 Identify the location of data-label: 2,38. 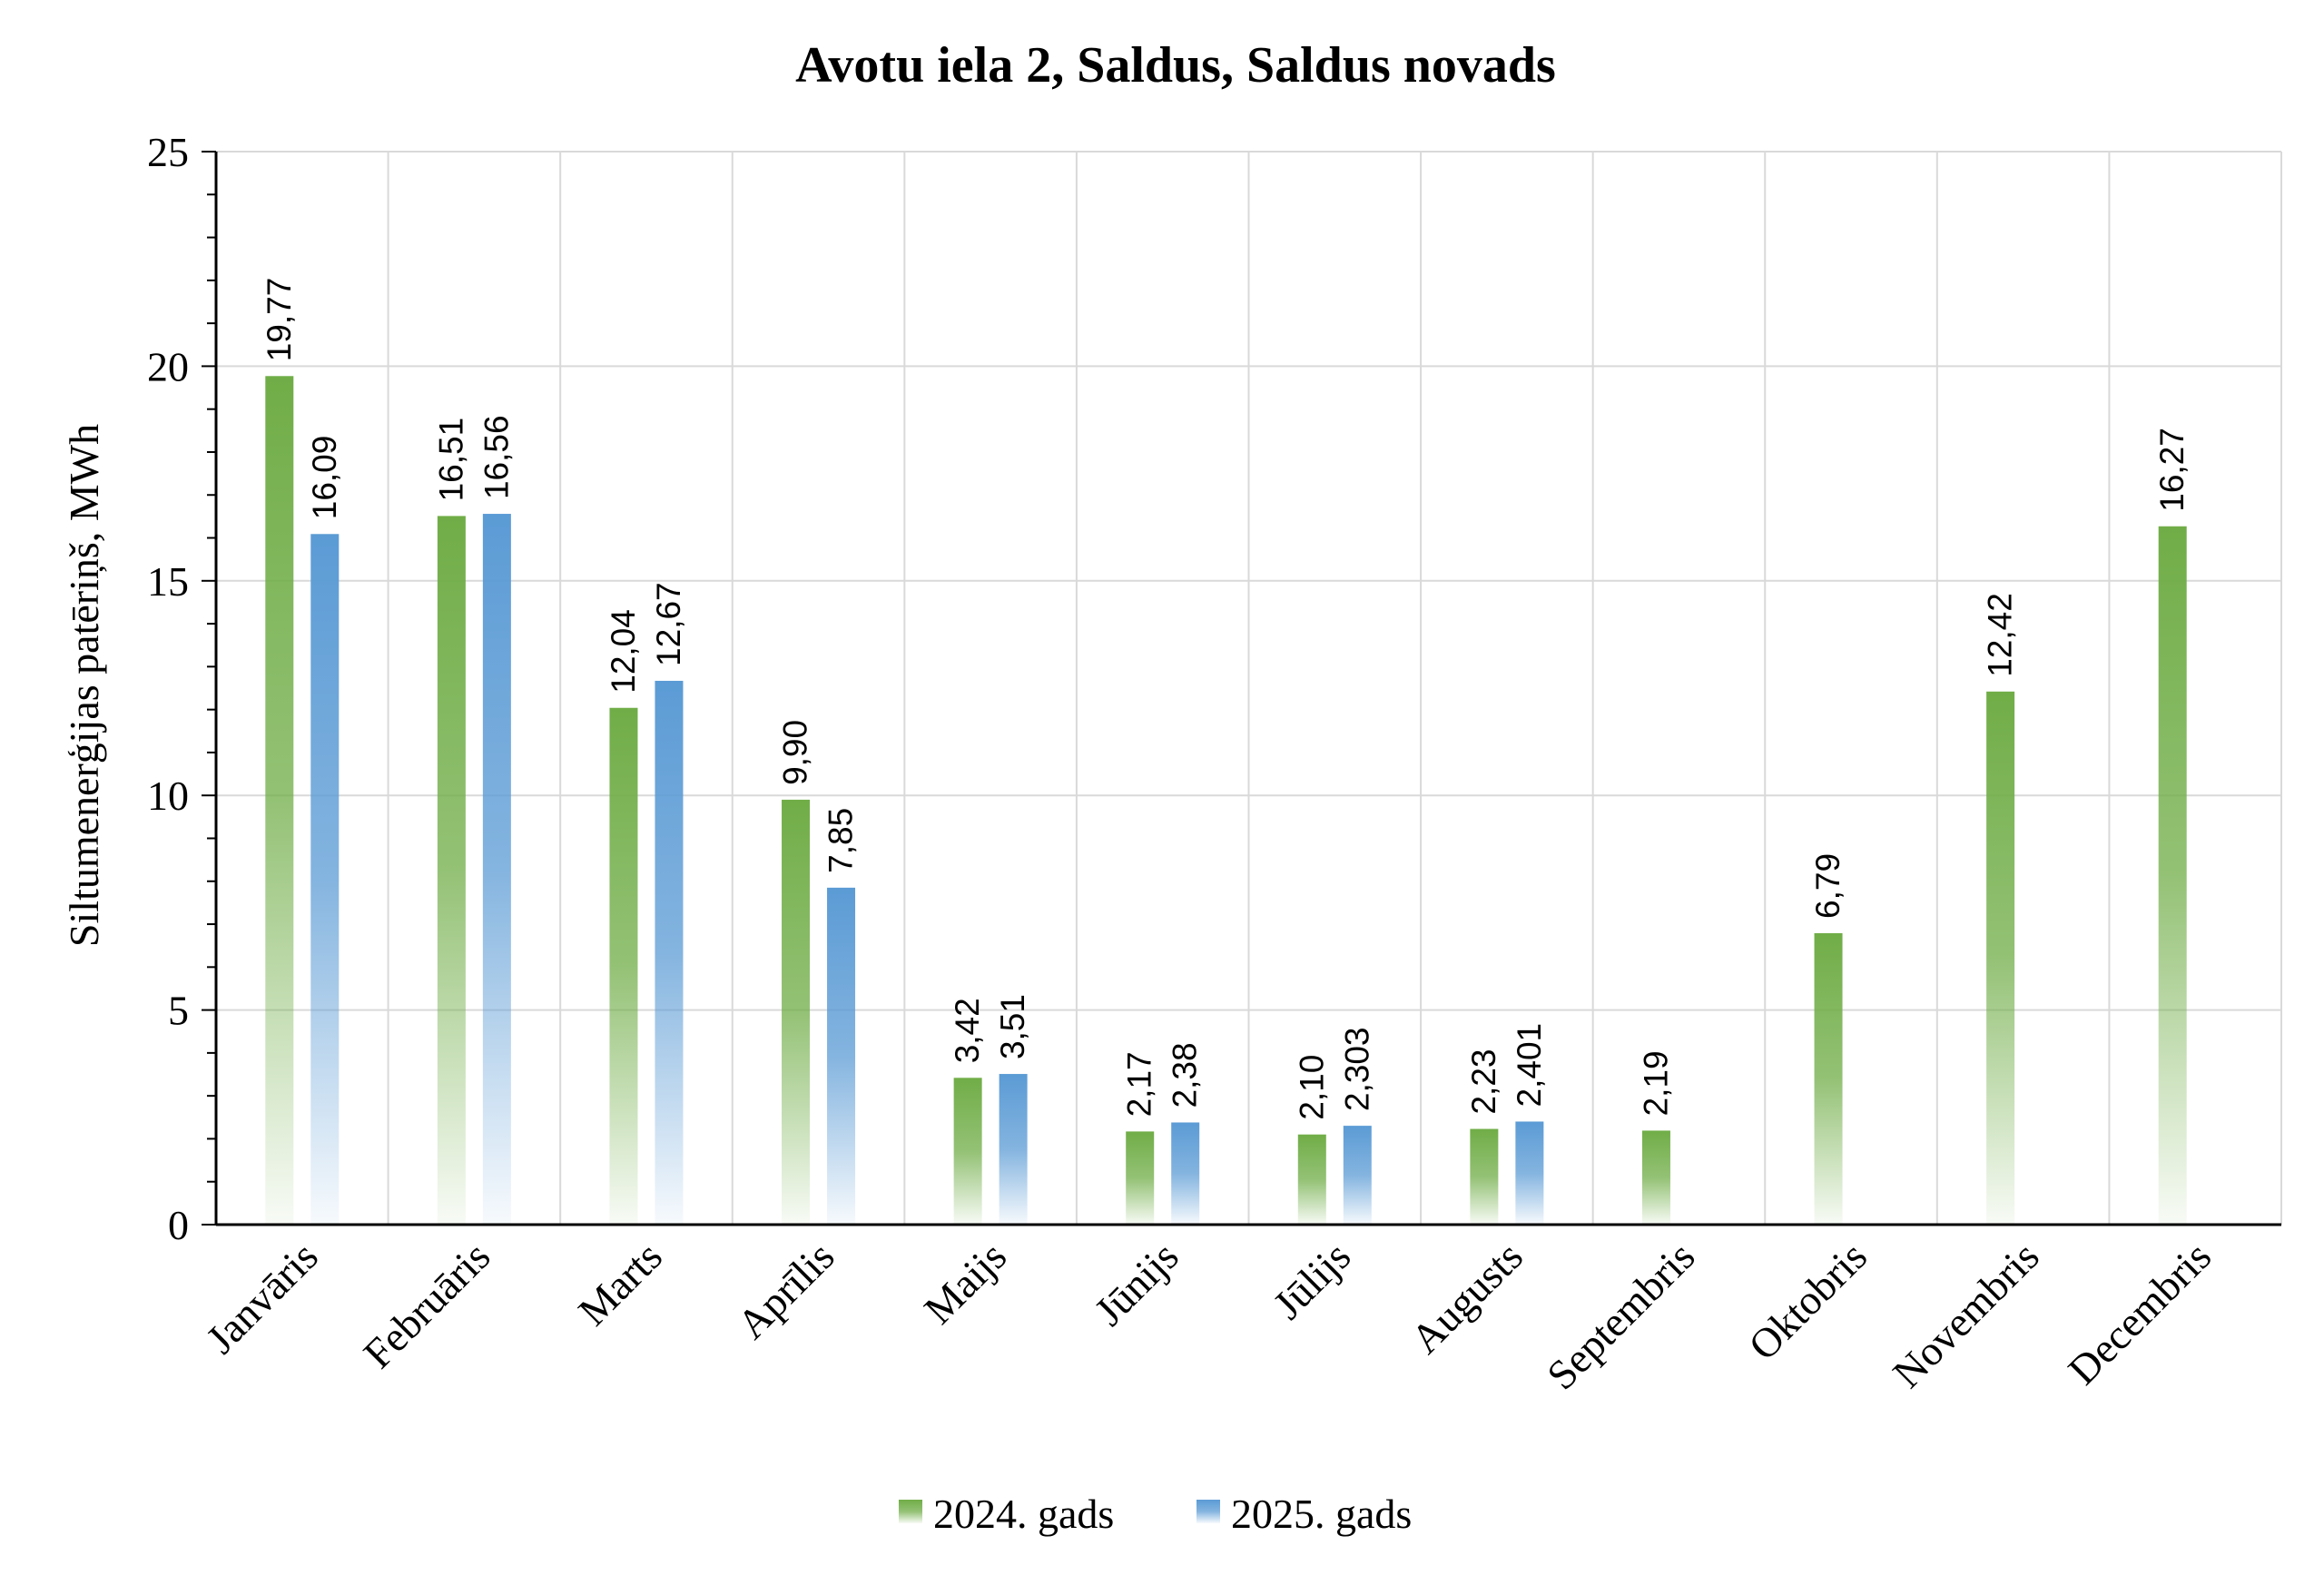
(1185, 1075).